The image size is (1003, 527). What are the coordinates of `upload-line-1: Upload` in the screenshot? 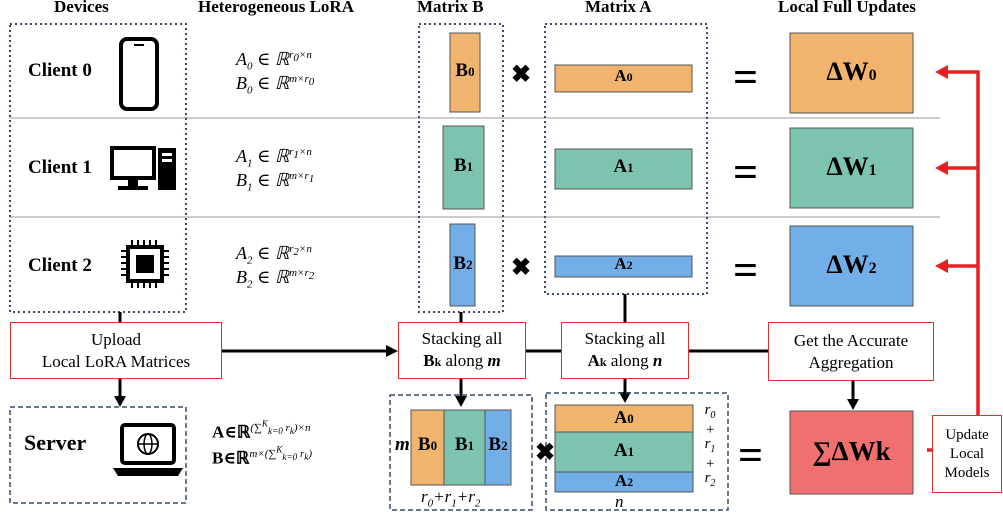 It's located at (116, 339).